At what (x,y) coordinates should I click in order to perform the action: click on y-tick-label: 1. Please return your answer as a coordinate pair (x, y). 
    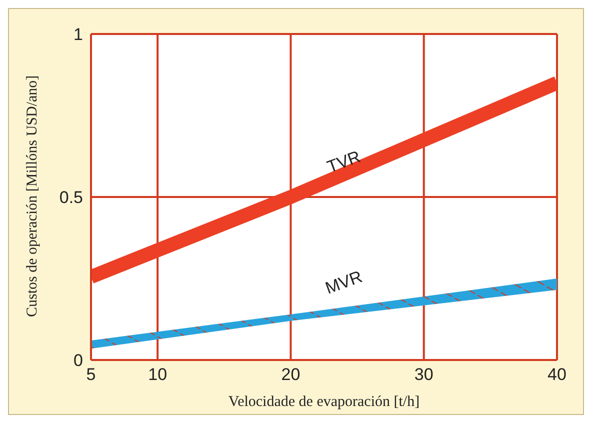
    Looking at the image, I should click on (78, 34).